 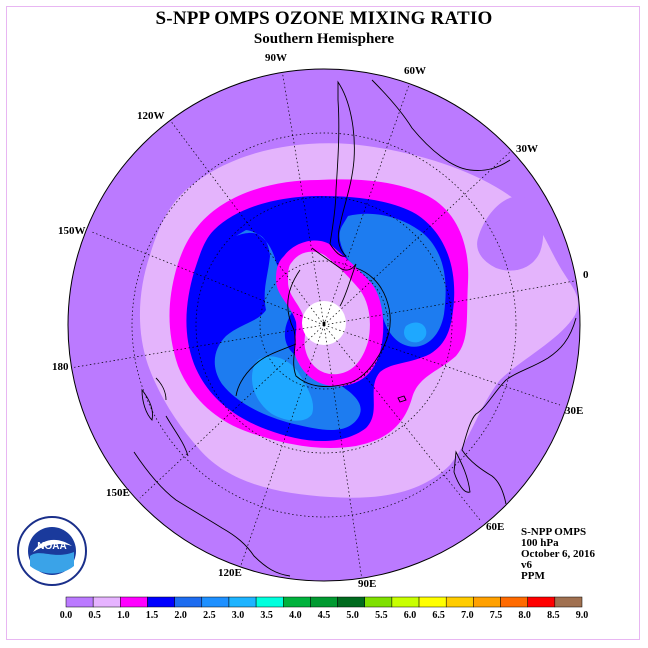 What do you see at coordinates (582, 615) in the screenshot?
I see `colorbar-tick-label: 9.0` at bounding box center [582, 615].